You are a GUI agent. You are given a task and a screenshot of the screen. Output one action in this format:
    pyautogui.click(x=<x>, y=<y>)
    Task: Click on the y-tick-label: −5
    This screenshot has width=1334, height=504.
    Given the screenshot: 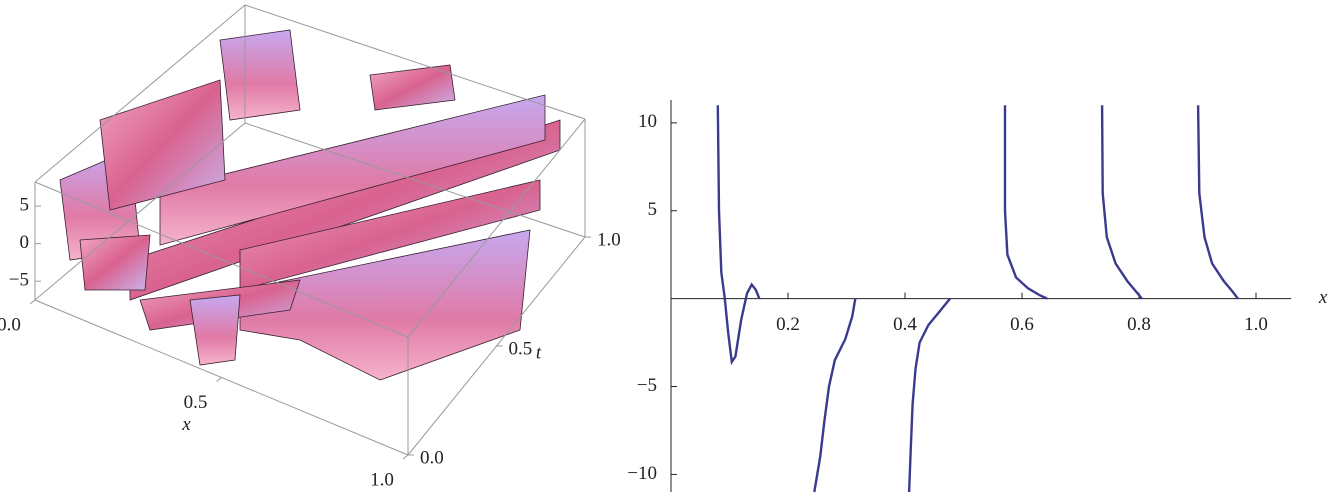 What is the action you would take?
    pyautogui.click(x=647, y=385)
    